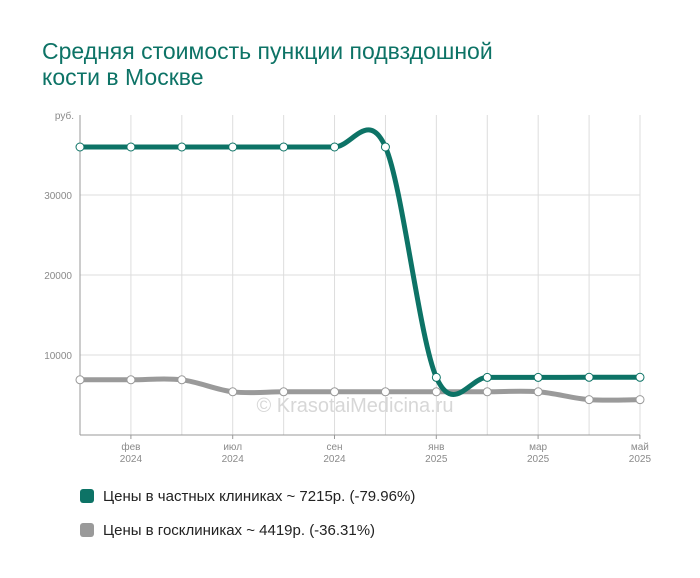  I want to click on legend-swatch-private, so click(87, 496).